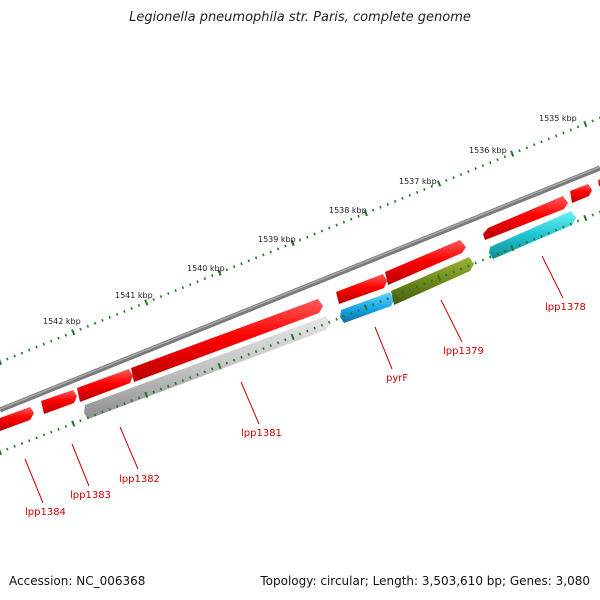 The width and height of the screenshot is (600, 600). I want to click on gene-label-lpp1378: lpp1378, so click(565, 307).